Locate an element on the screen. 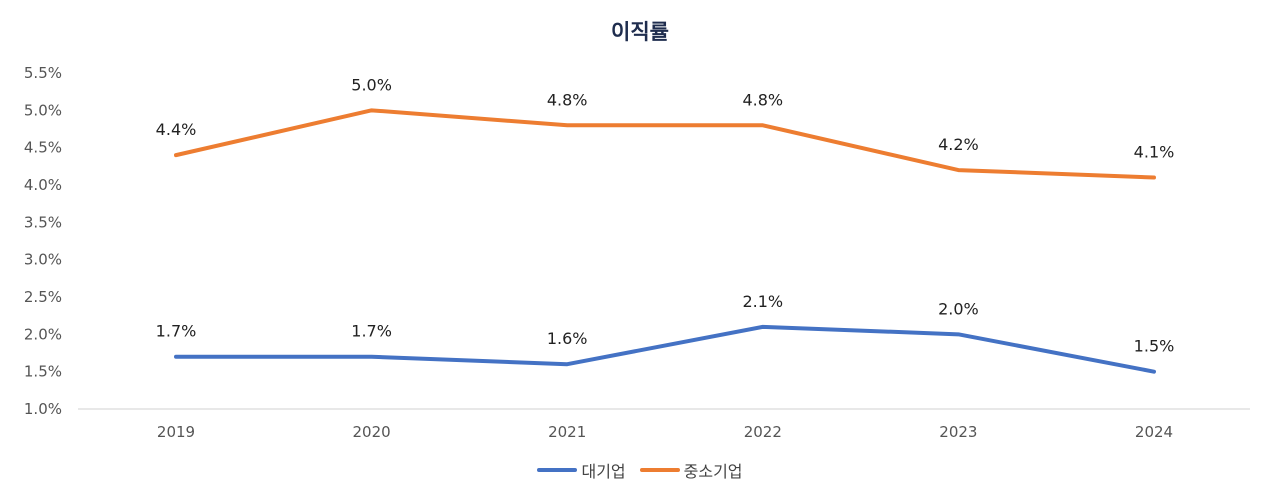 Image resolution: width=1280 pixels, height=489 pixels. data-label: 1.6% is located at coordinates (567, 338).